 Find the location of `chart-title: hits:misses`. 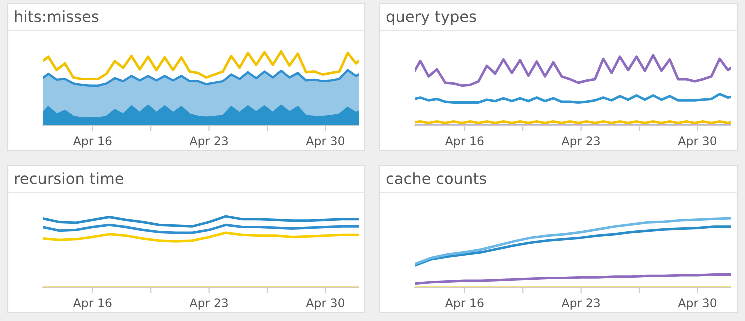

chart-title: hits:misses is located at coordinates (57, 16).